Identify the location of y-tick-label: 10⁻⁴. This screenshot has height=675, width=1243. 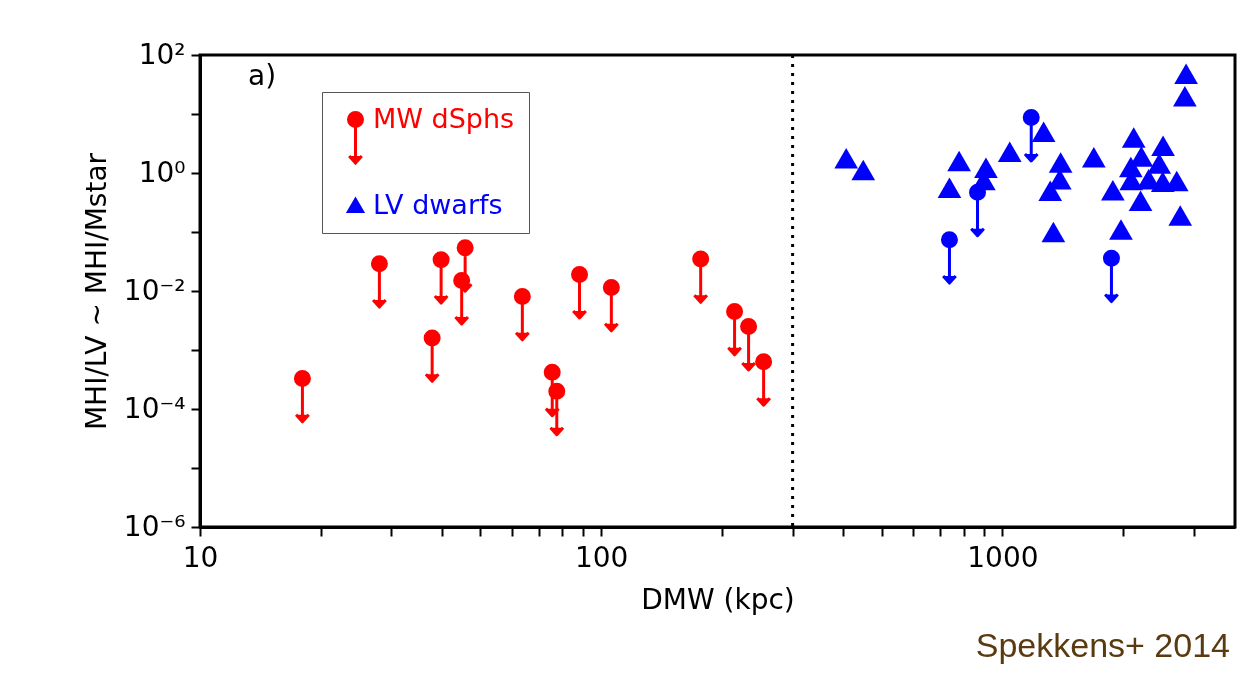
(154, 408).